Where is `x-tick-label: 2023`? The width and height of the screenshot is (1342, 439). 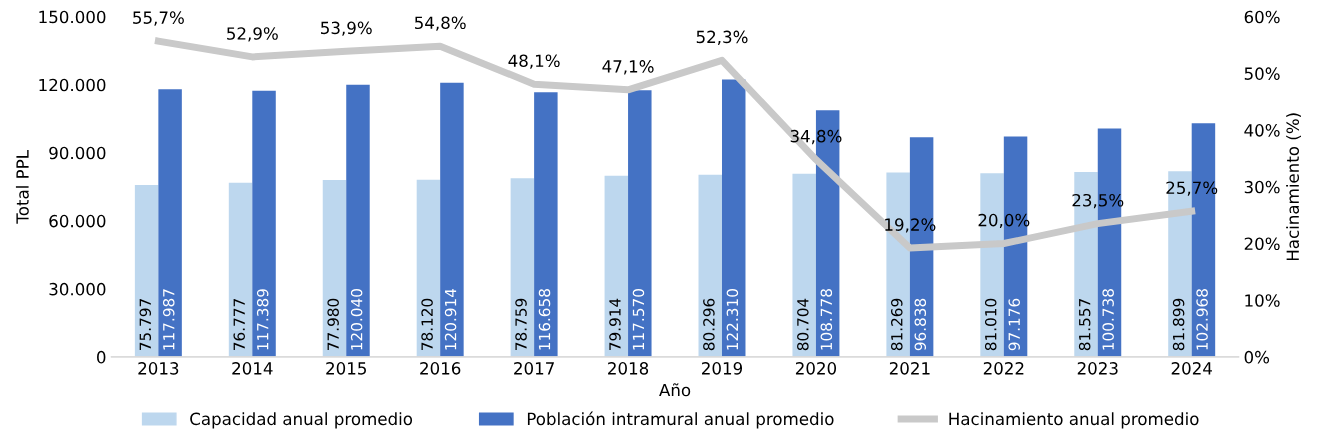
x-tick-label: 2023 is located at coordinates (1097, 368).